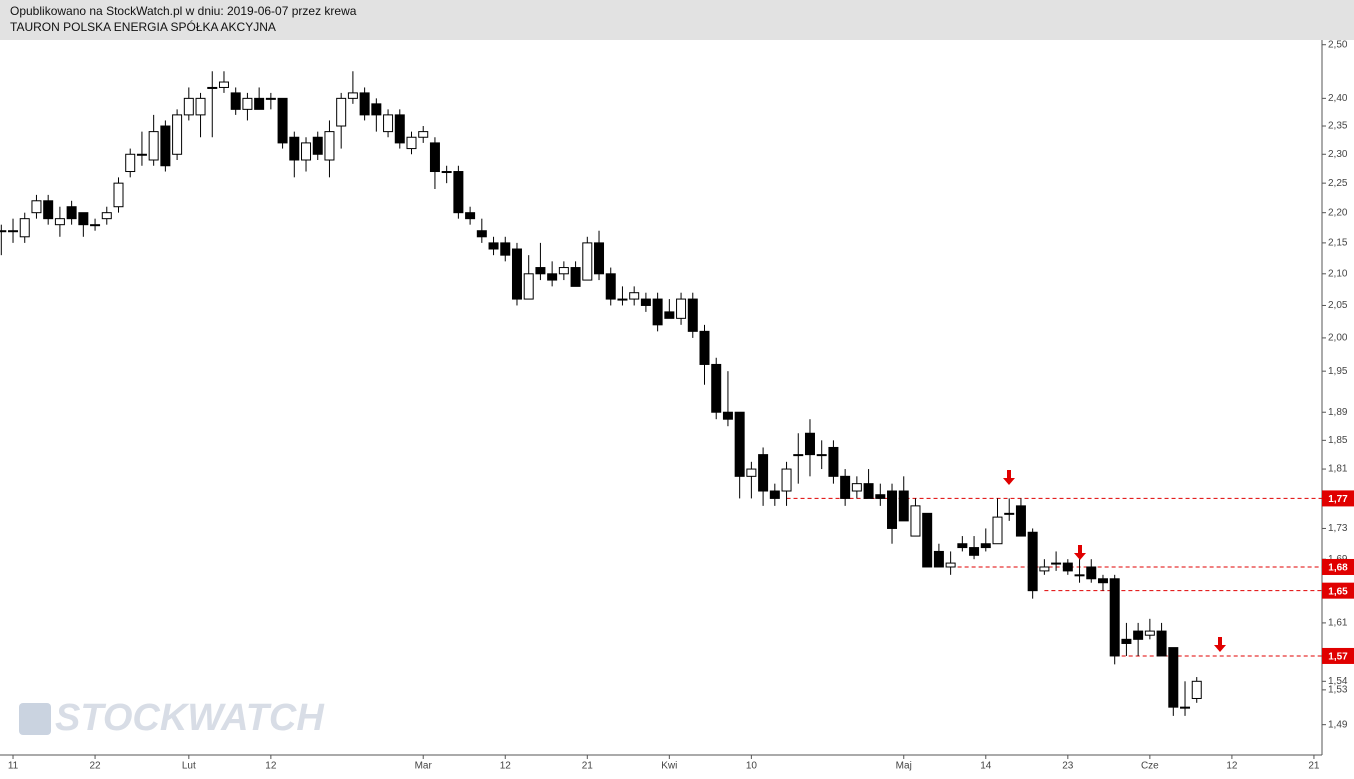 The height and width of the screenshot is (779, 1354). What do you see at coordinates (13, 766) in the screenshot?
I see `x-tick-label: 11` at bounding box center [13, 766].